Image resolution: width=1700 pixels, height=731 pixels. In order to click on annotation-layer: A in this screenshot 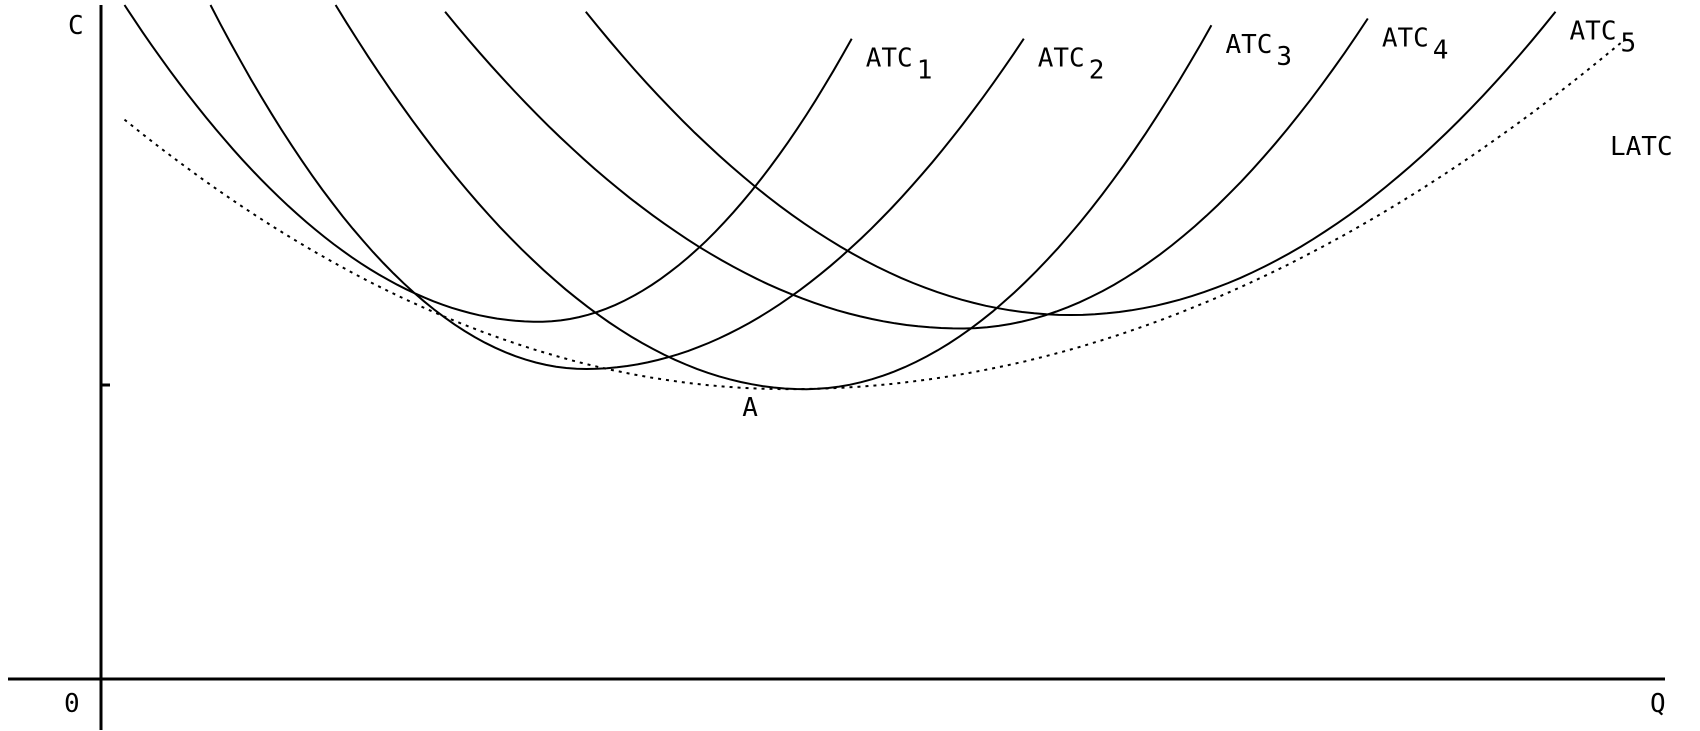, I will do `click(750, 408)`.